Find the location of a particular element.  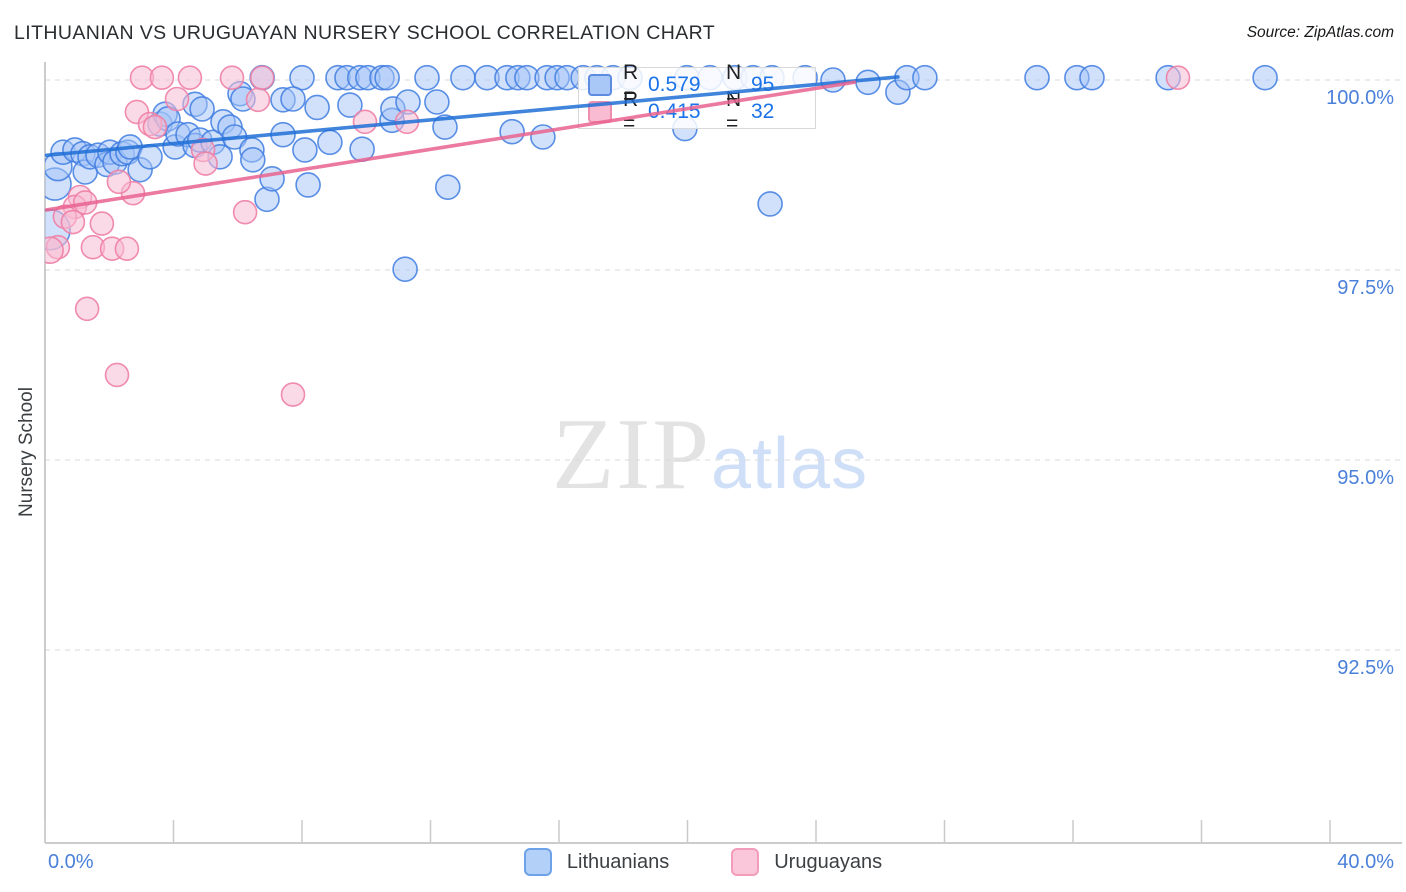

watermark-atlas: atlas is located at coordinates (790, 464).